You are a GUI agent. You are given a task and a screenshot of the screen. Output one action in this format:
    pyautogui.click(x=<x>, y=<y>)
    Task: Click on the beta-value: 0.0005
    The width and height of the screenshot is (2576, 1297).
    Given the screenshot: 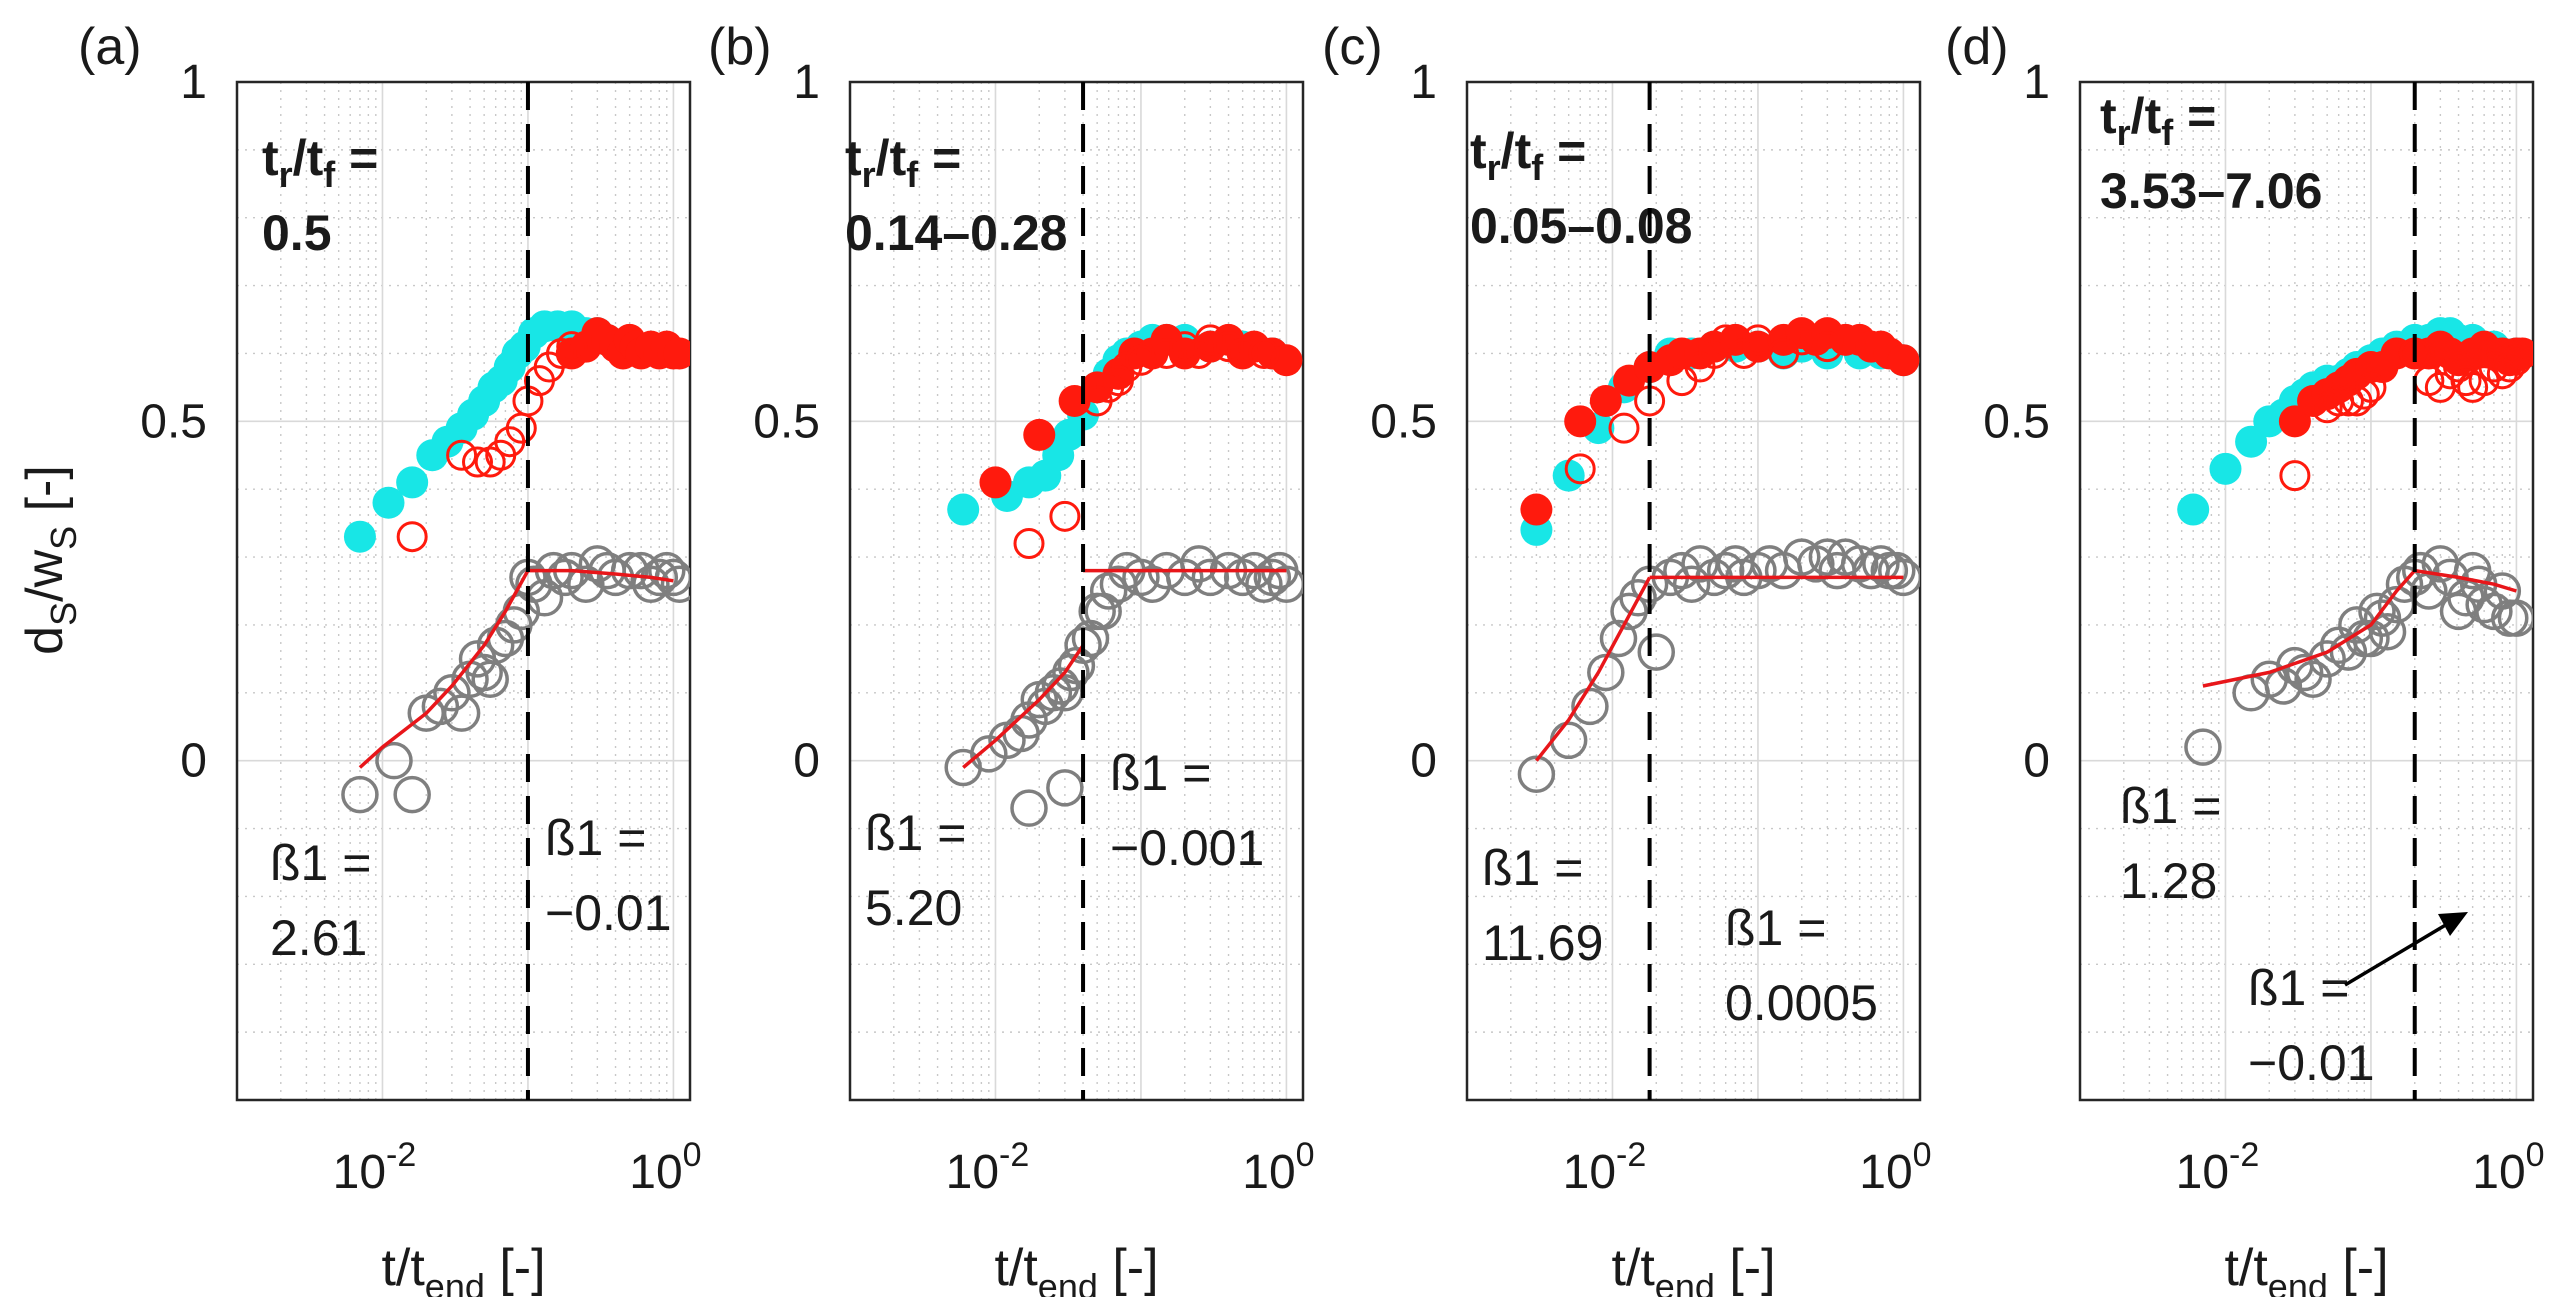 What is the action you would take?
    pyautogui.click(x=1801, y=1003)
    